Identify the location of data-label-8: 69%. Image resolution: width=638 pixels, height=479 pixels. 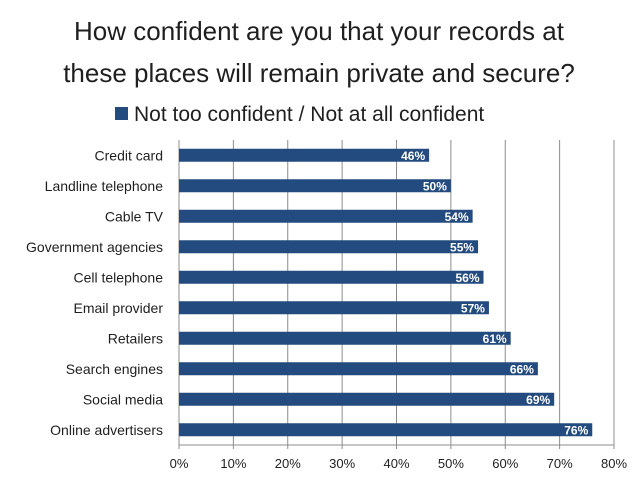
(538, 400).